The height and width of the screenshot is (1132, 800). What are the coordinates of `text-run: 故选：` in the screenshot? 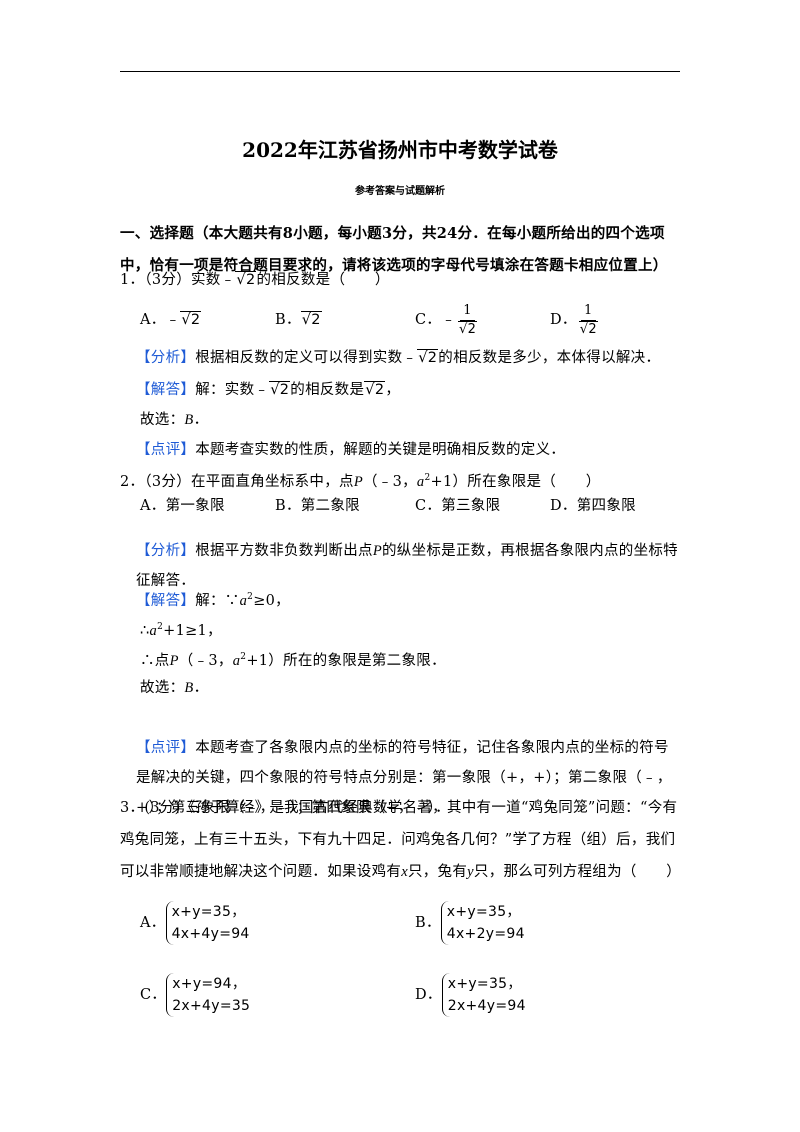 It's located at (162, 688).